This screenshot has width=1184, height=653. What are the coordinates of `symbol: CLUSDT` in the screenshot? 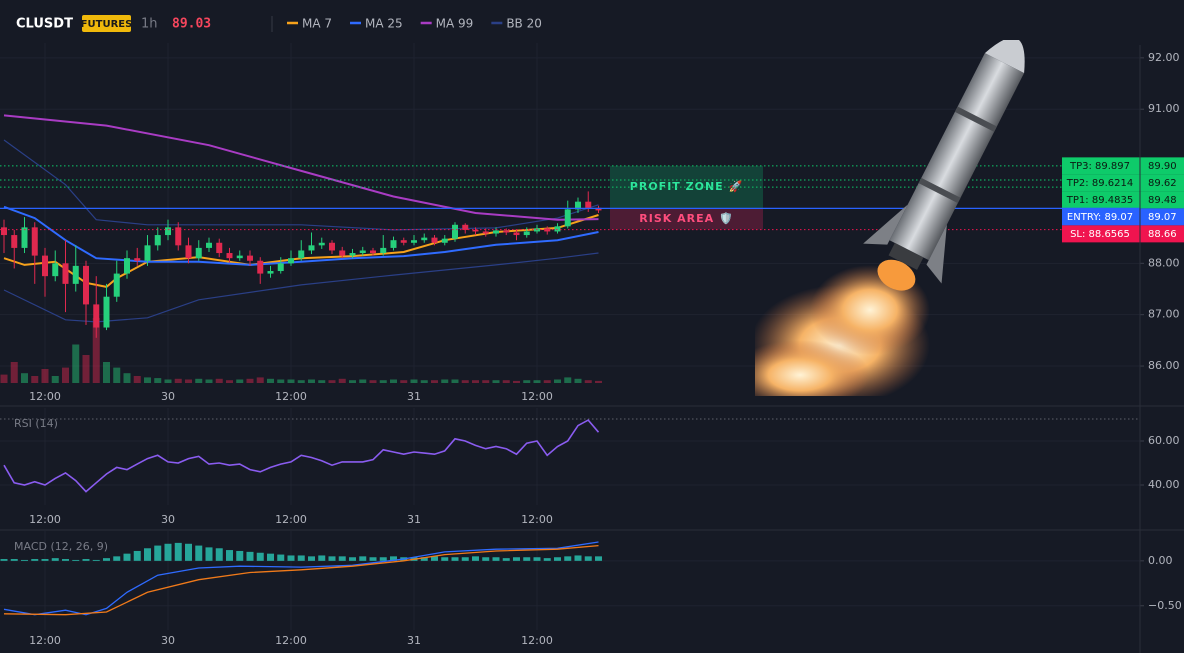 It's located at (44, 24).